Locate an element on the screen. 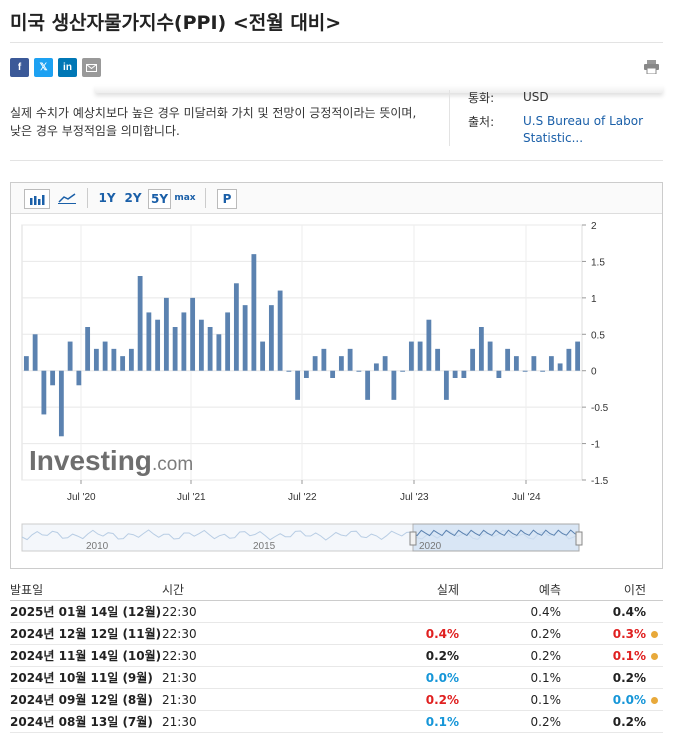 Image resolution: width=673 pixels, height=736 pixels. bar-chart-icon is located at coordinates (37, 199).